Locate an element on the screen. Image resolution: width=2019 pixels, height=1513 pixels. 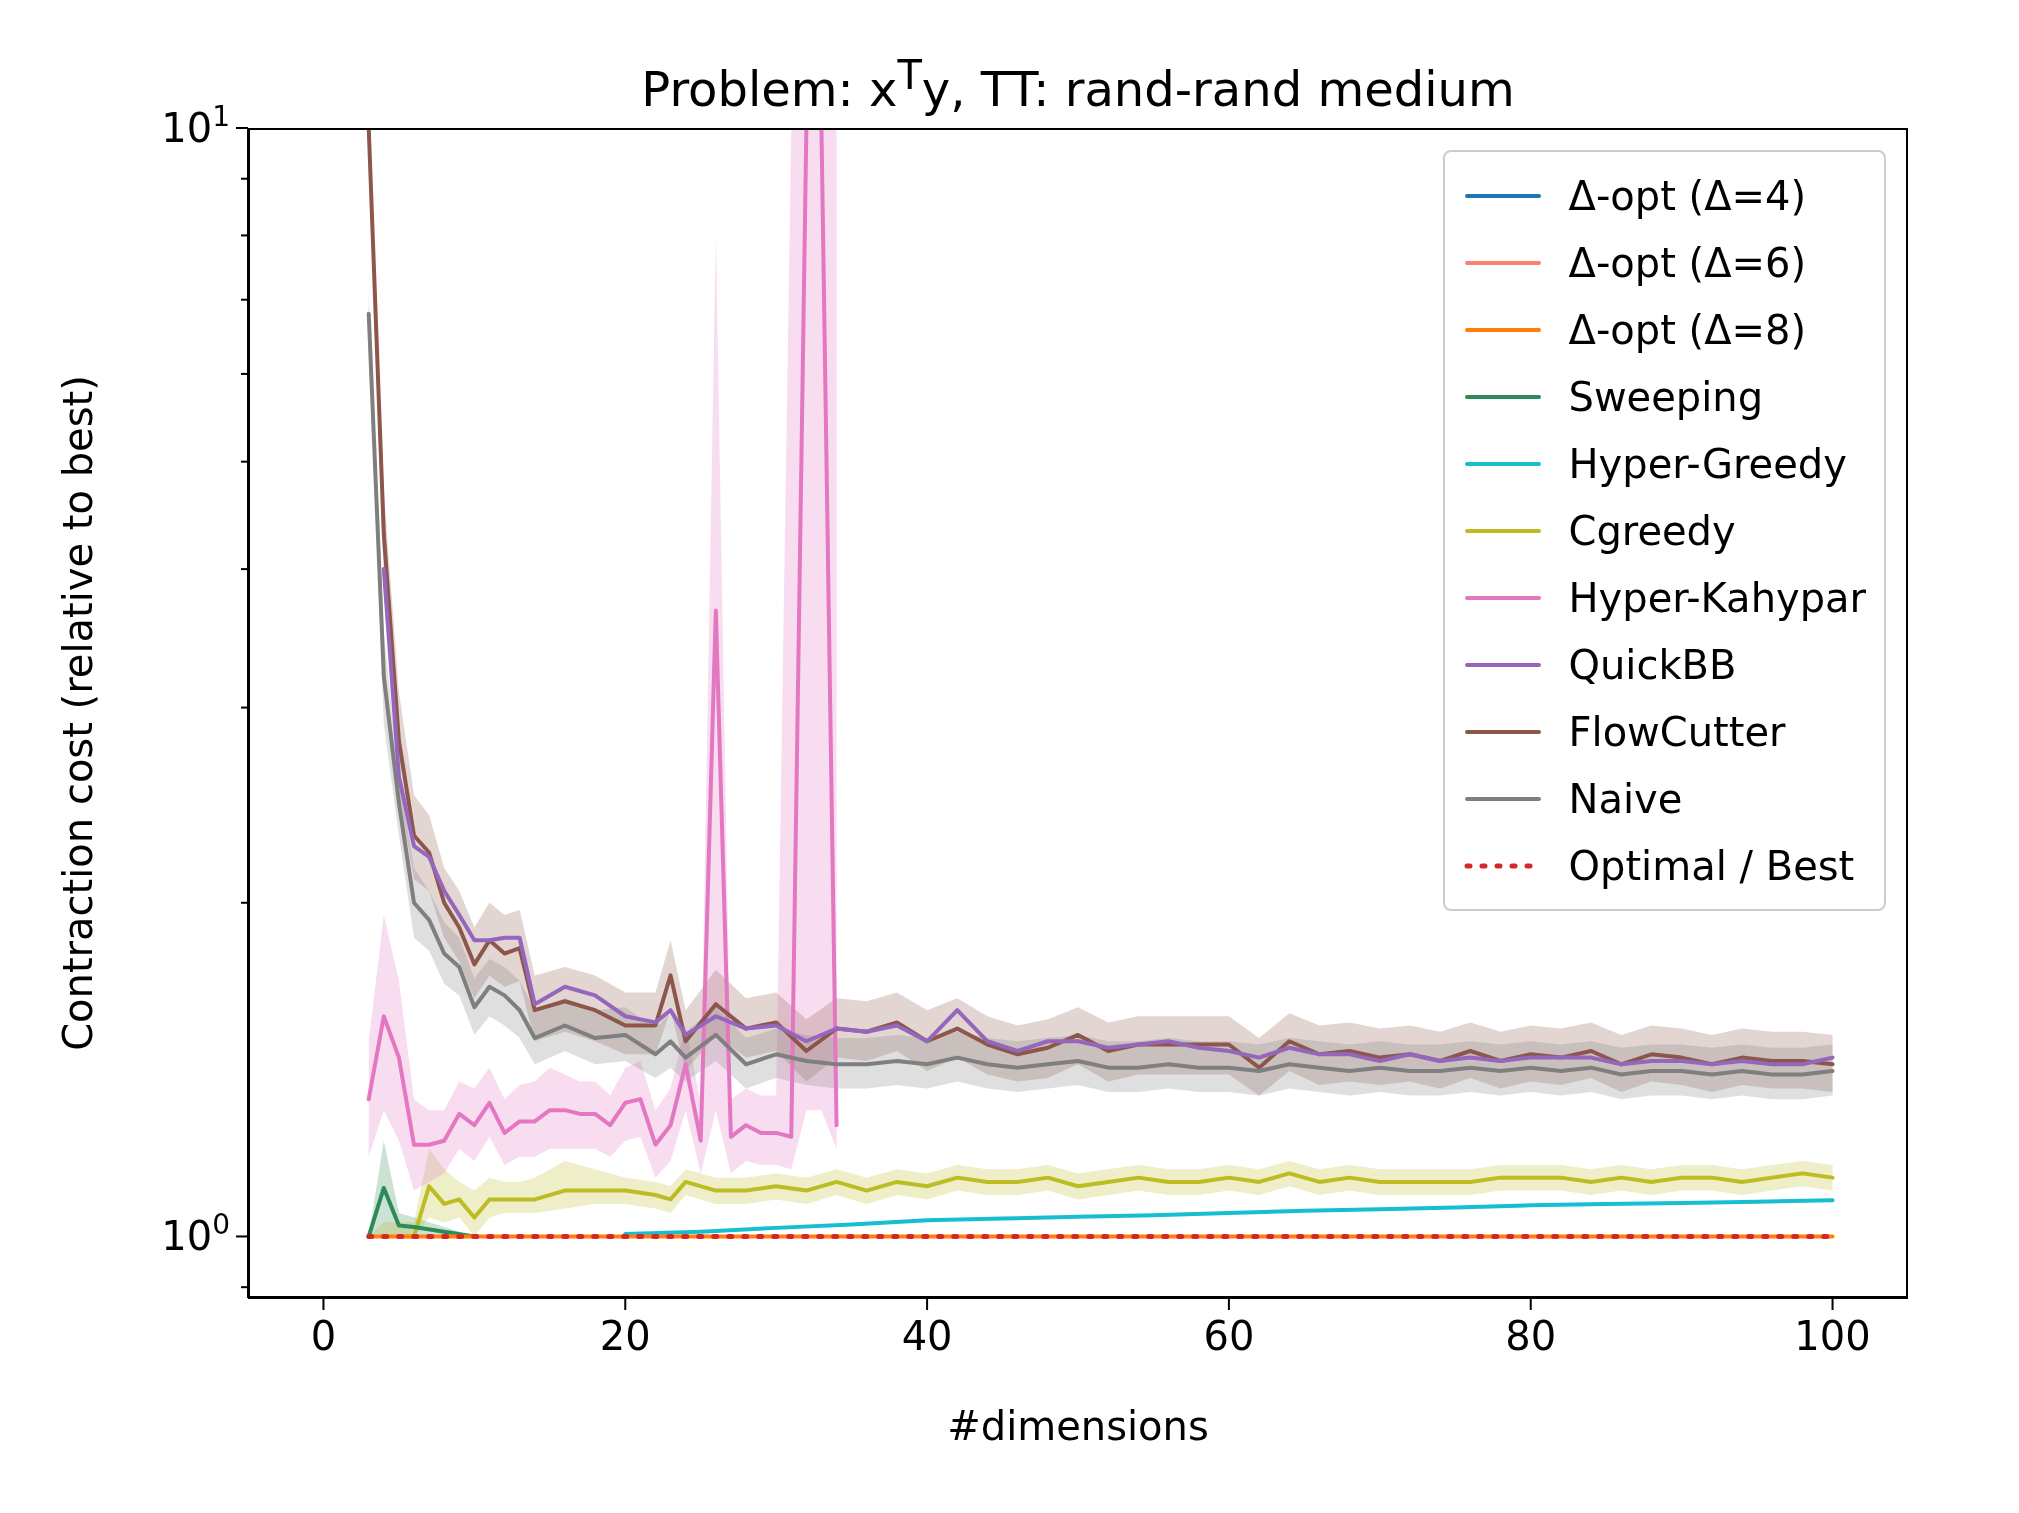
legend-label: FlowCutter is located at coordinates (1677, 731).